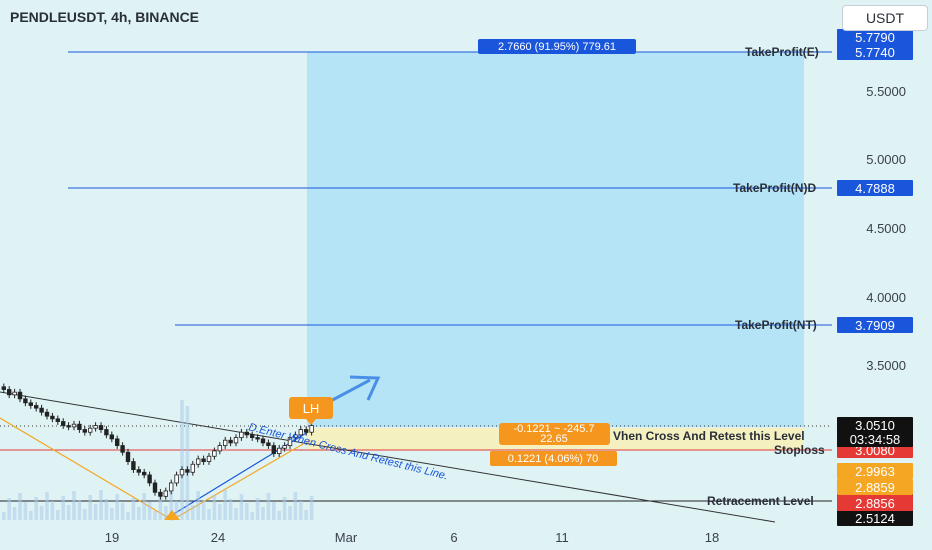  I want to click on y-tick-3: 4.0000, so click(886, 297).